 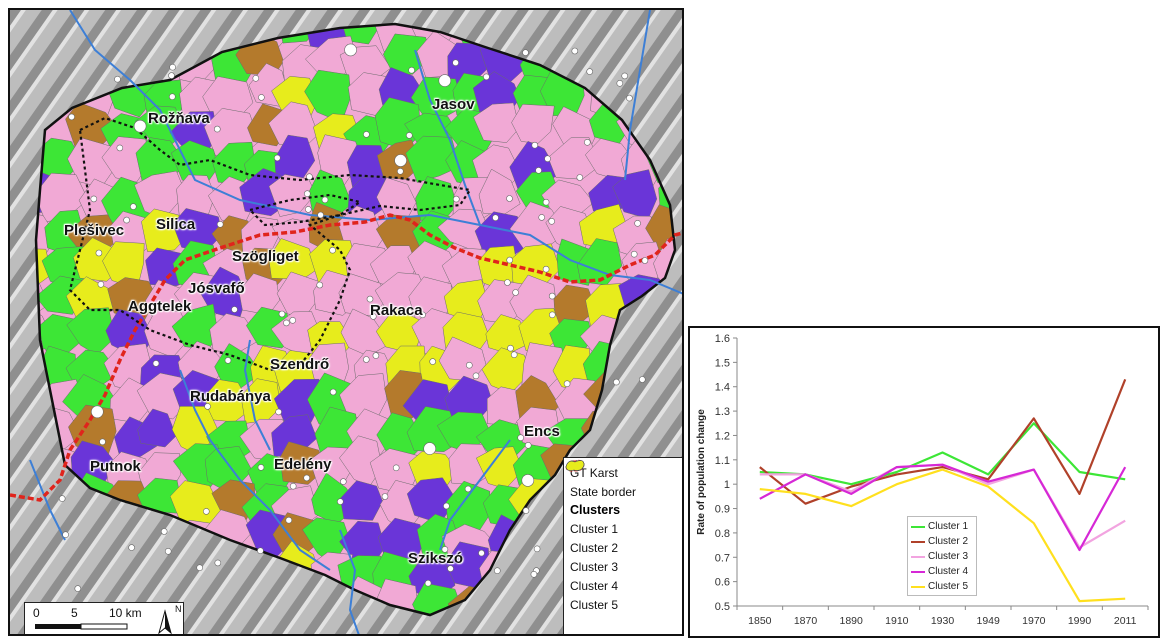 What do you see at coordinates (623, 471) in the screenshot?
I see `legend-karst: GT Karst` at bounding box center [623, 471].